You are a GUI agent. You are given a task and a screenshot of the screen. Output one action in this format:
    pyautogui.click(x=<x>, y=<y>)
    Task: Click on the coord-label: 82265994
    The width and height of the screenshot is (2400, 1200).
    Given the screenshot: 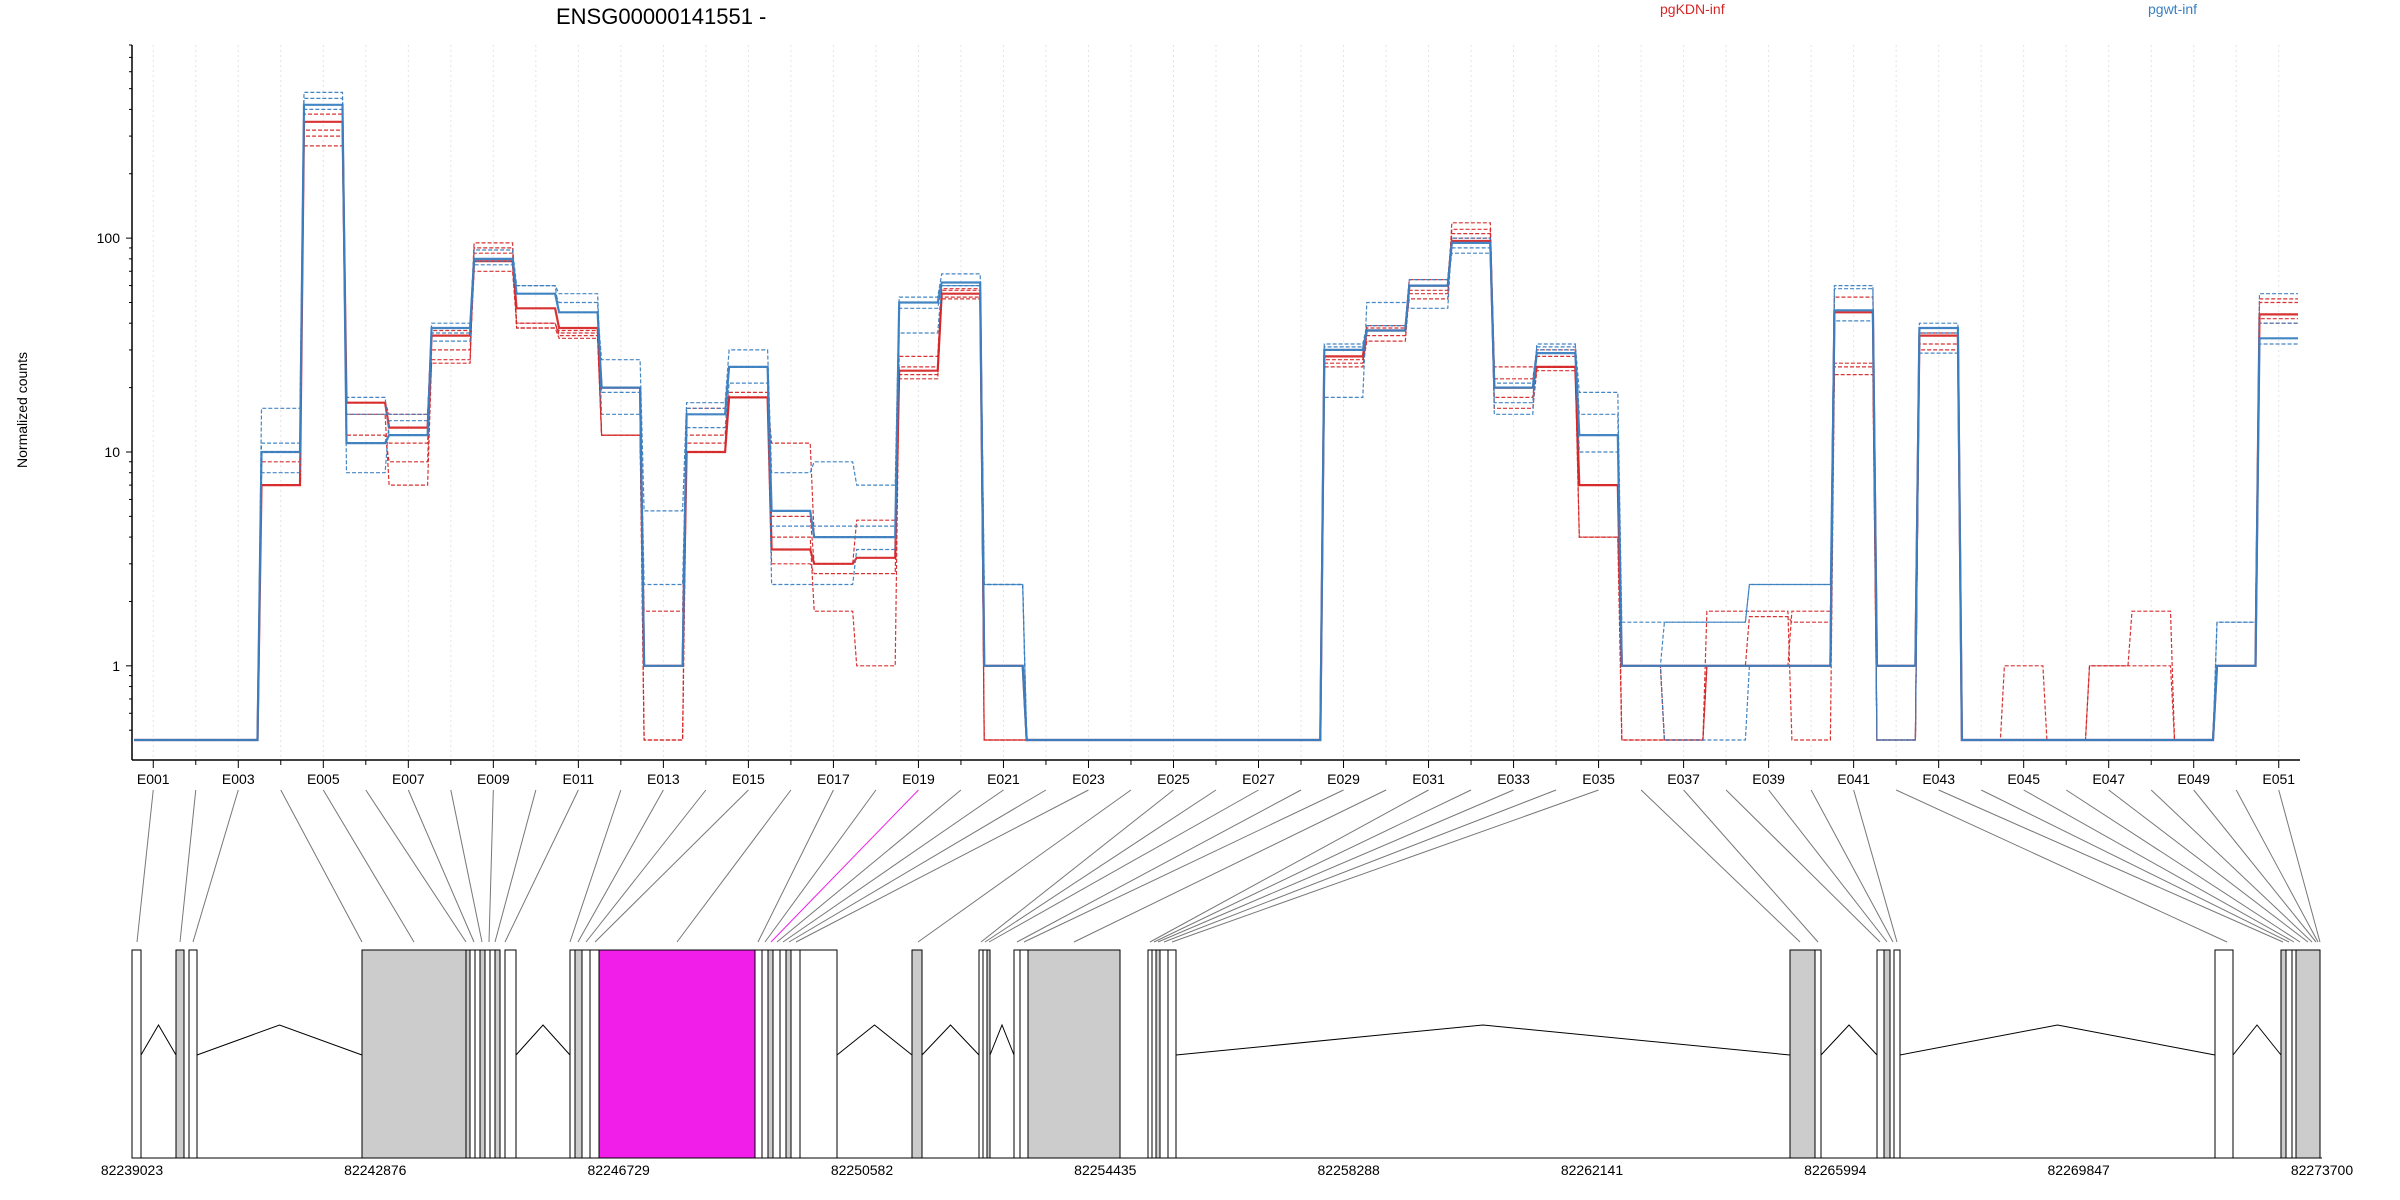 What is the action you would take?
    pyautogui.click(x=1835, y=1170)
    